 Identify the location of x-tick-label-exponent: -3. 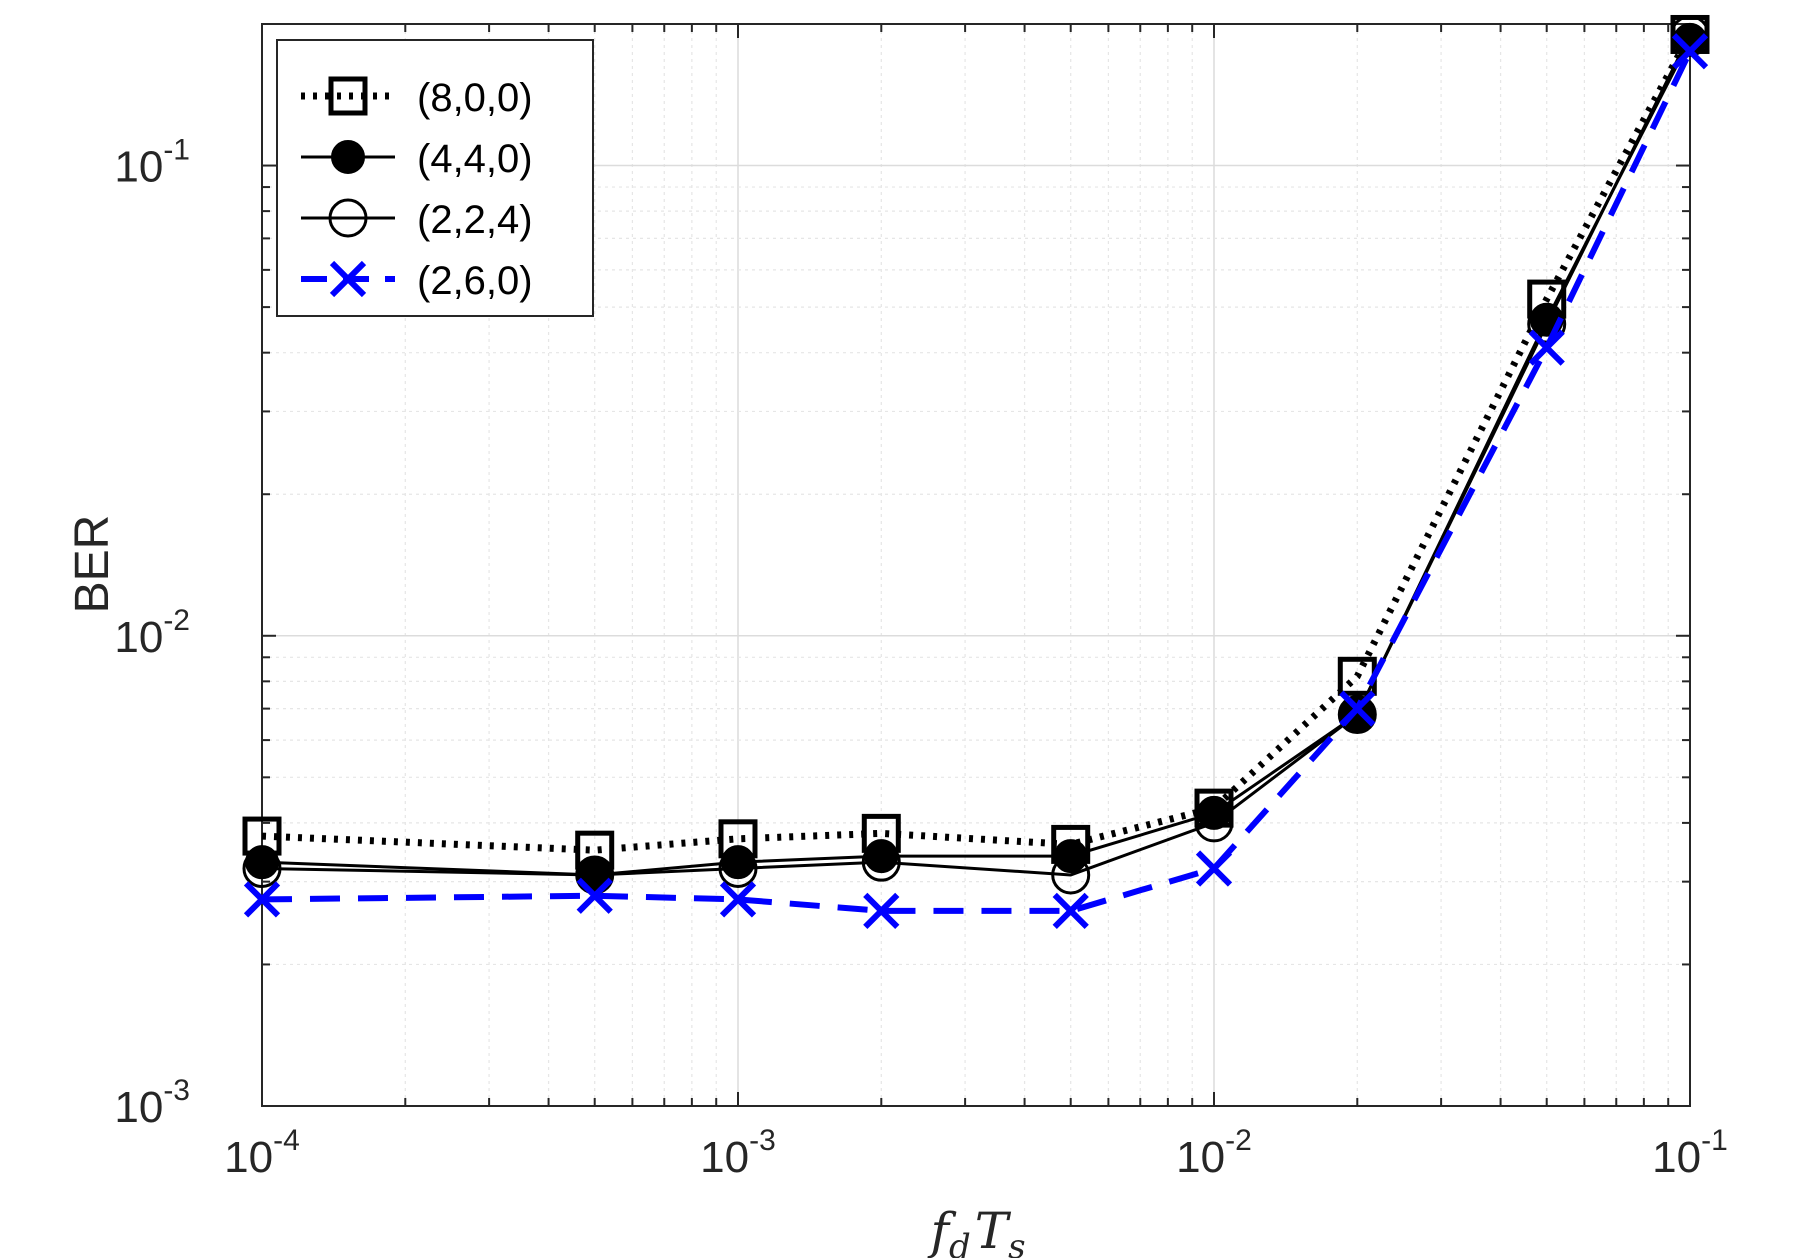
(762, 1140).